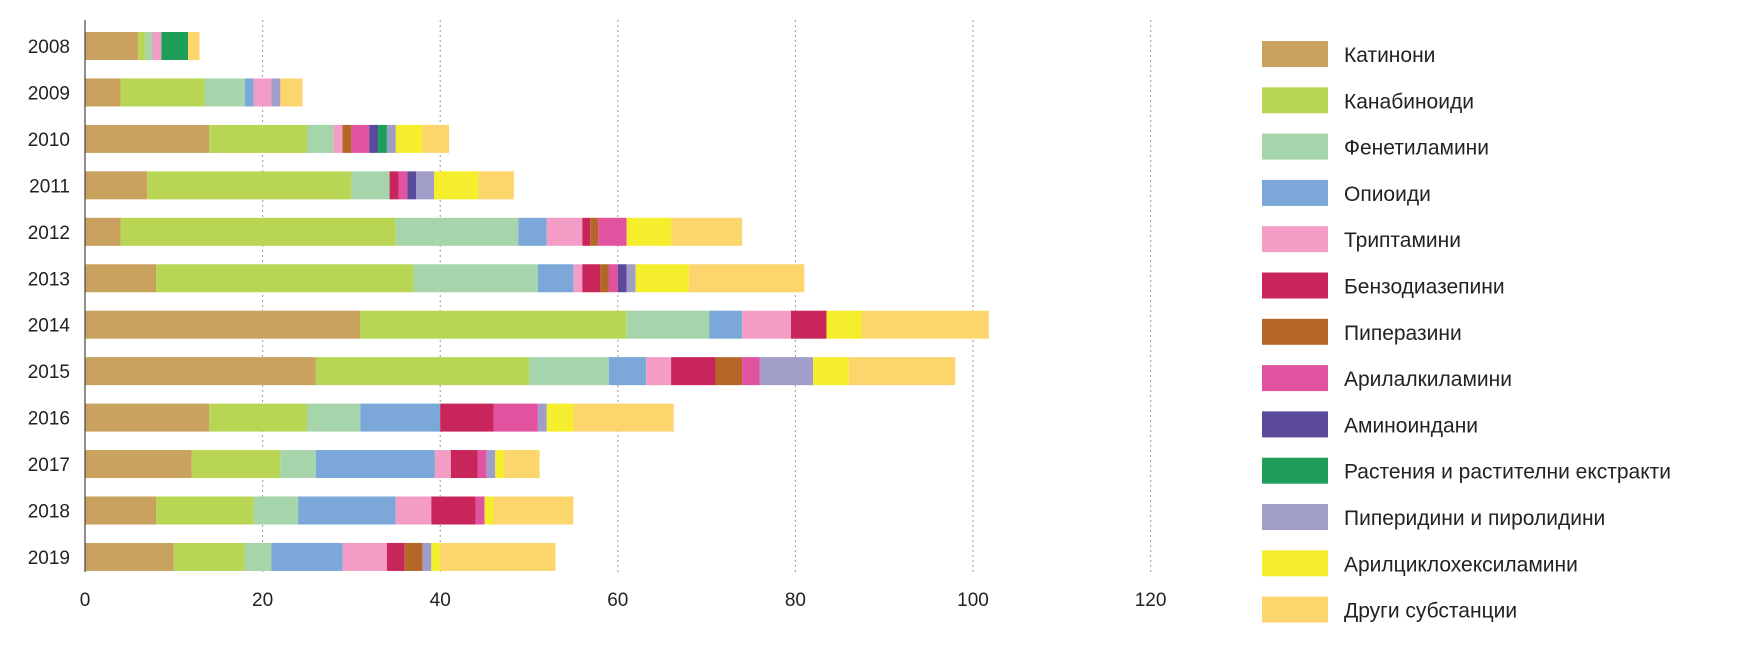  Describe the element at coordinates (49, 326) in the screenshot. I see `y-category-label: 2014` at that location.